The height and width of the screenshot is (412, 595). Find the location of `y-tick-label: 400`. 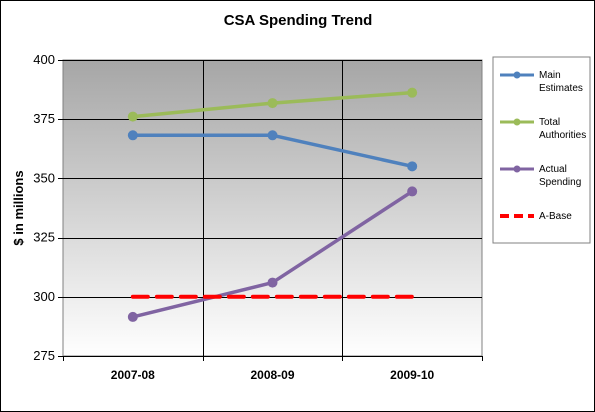

y-tick-label: 400 is located at coordinates (44, 59).